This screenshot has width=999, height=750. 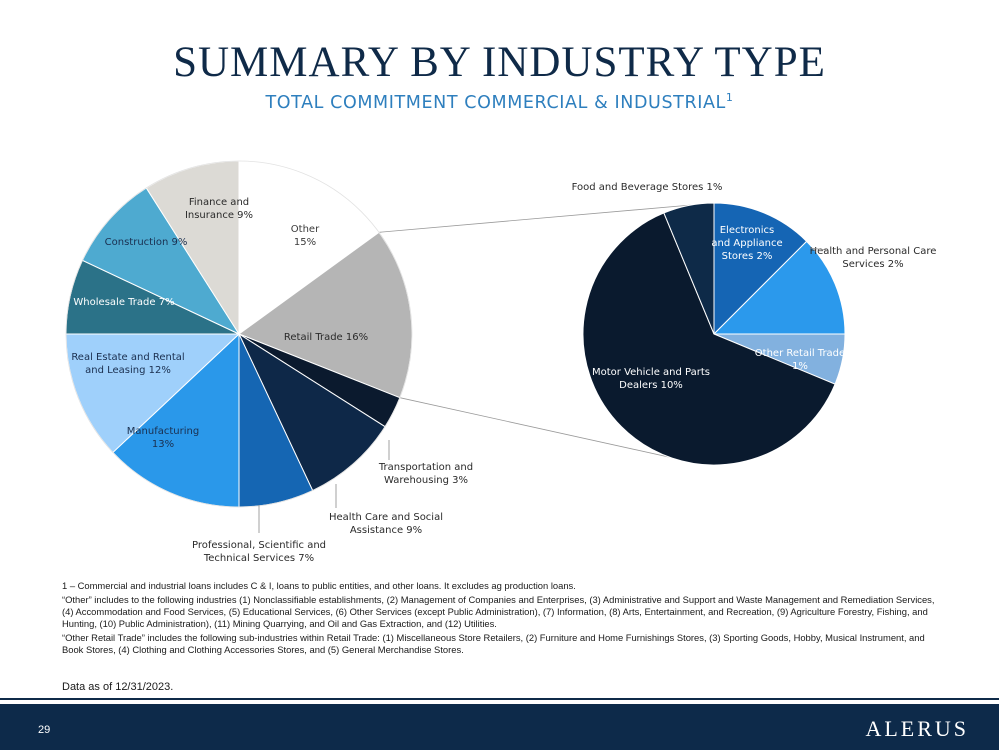 What do you see at coordinates (305, 236) in the screenshot?
I see `main-label-other: Other 15%` at bounding box center [305, 236].